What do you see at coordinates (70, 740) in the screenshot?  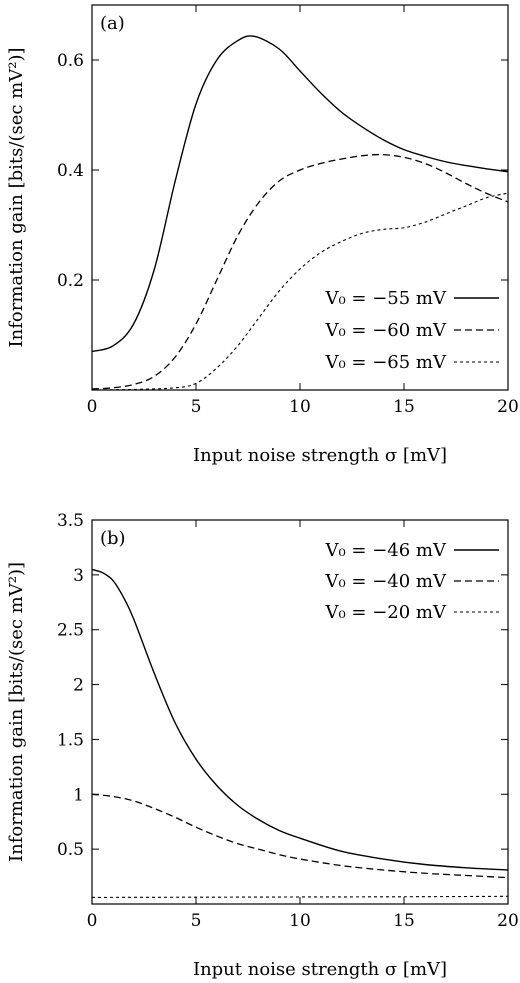 I see `y-tick-label: 1.5` at bounding box center [70, 740].